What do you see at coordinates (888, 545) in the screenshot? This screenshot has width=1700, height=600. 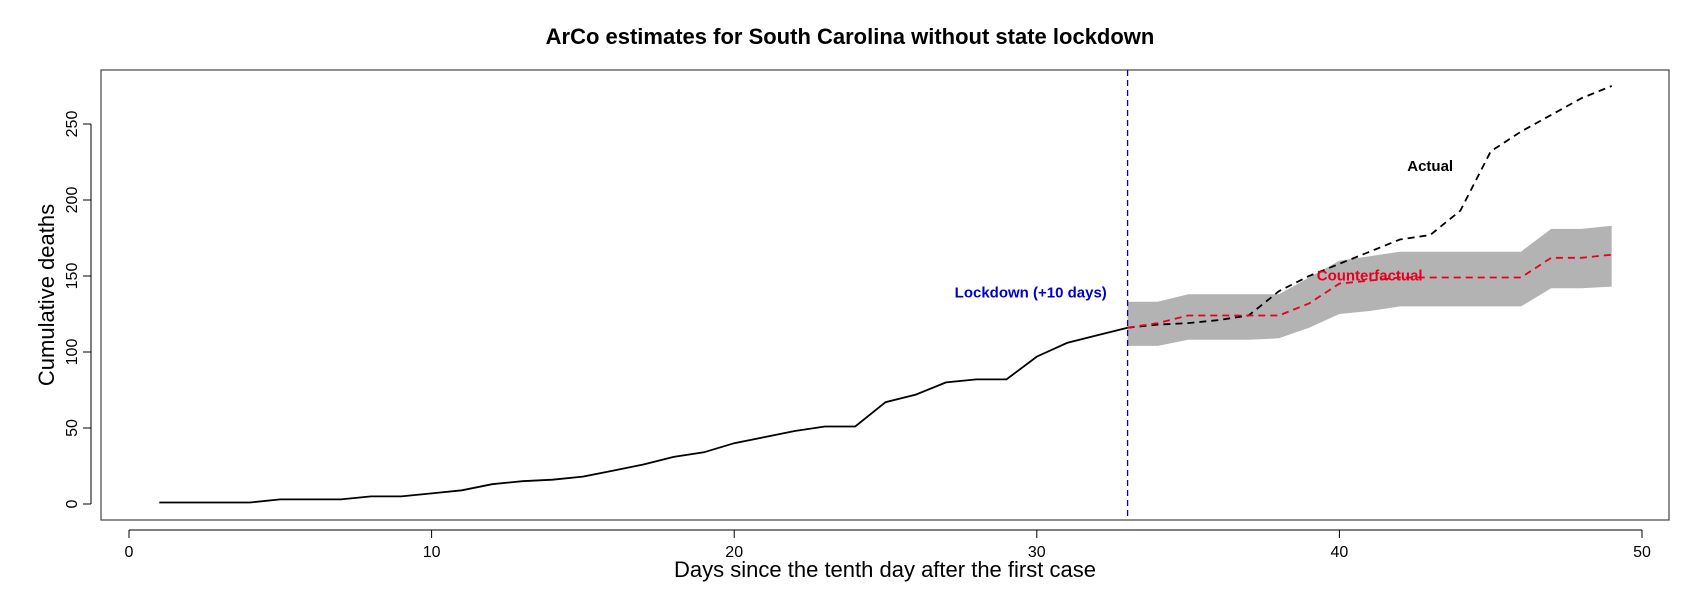 I see `x-axis: 0 10 20 30 40 50` at bounding box center [888, 545].